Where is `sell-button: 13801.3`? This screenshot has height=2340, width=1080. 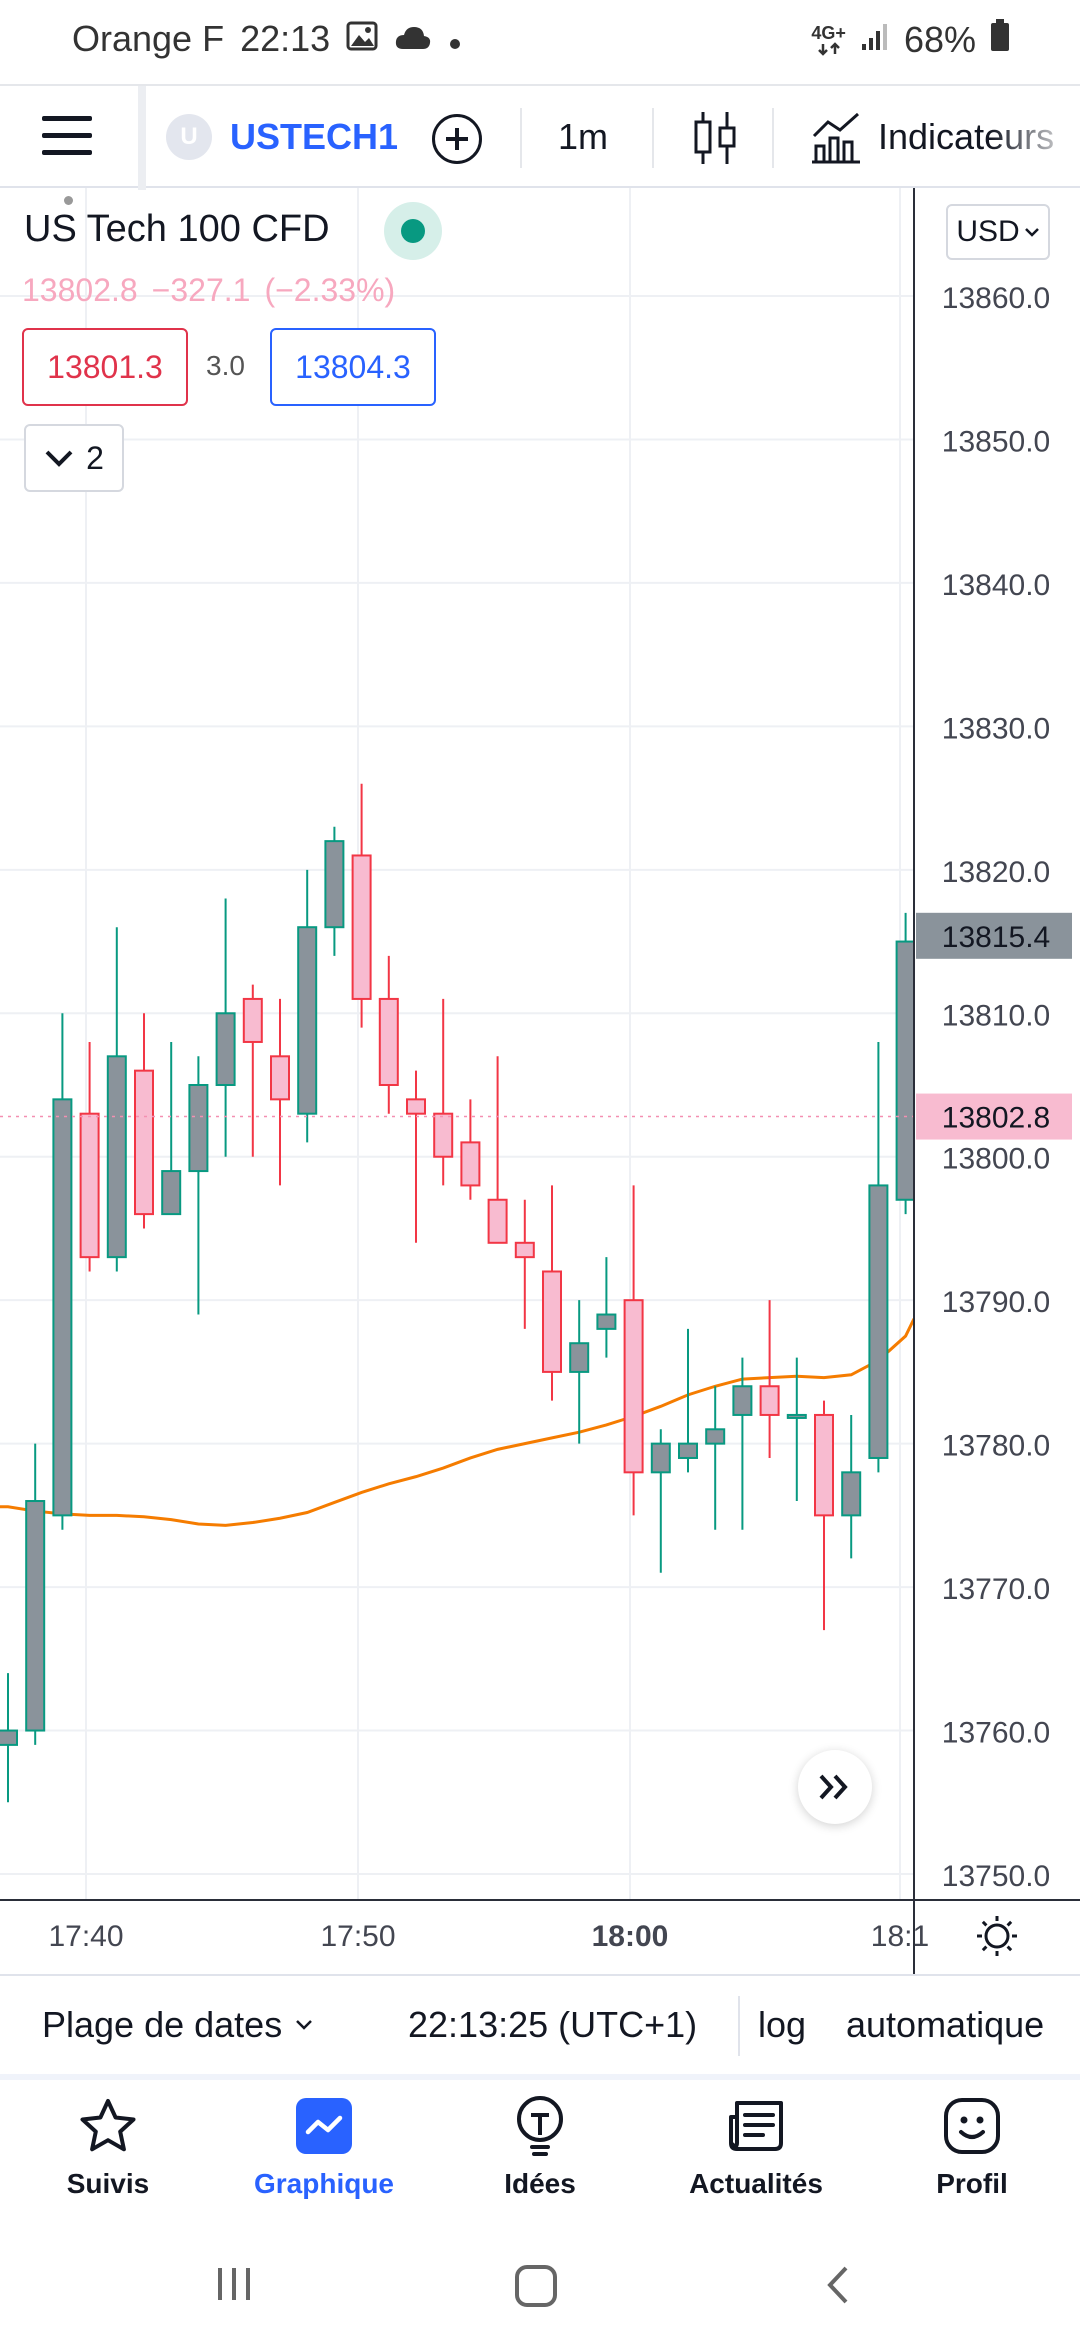 sell-button: 13801.3 is located at coordinates (105, 367).